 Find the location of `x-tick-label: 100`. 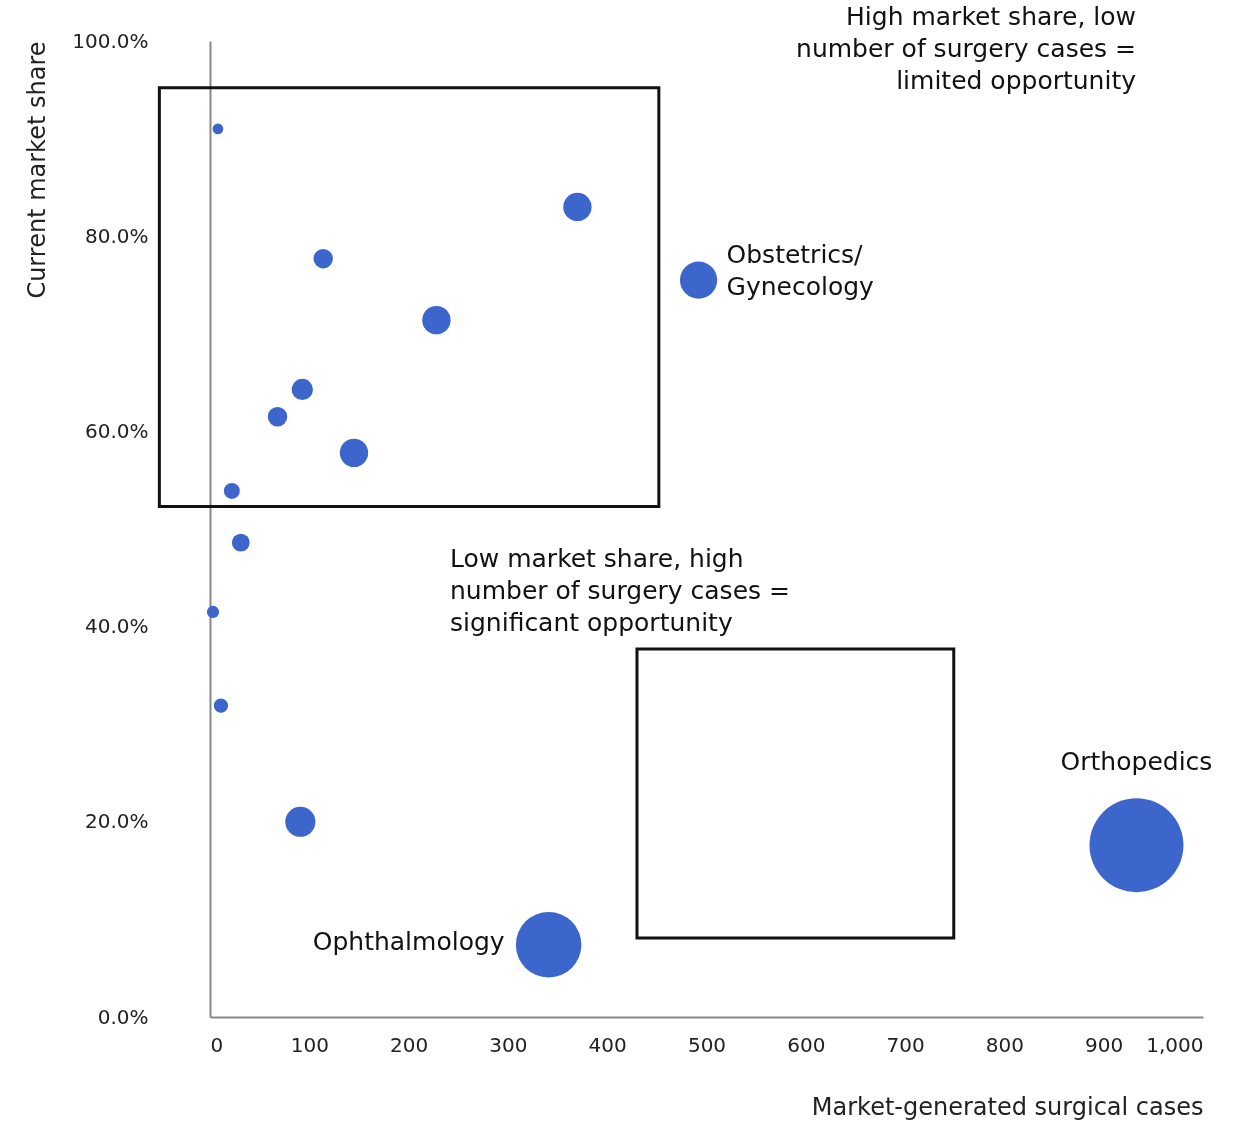

x-tick-label: 100 is located at coordinates (309, 1044).